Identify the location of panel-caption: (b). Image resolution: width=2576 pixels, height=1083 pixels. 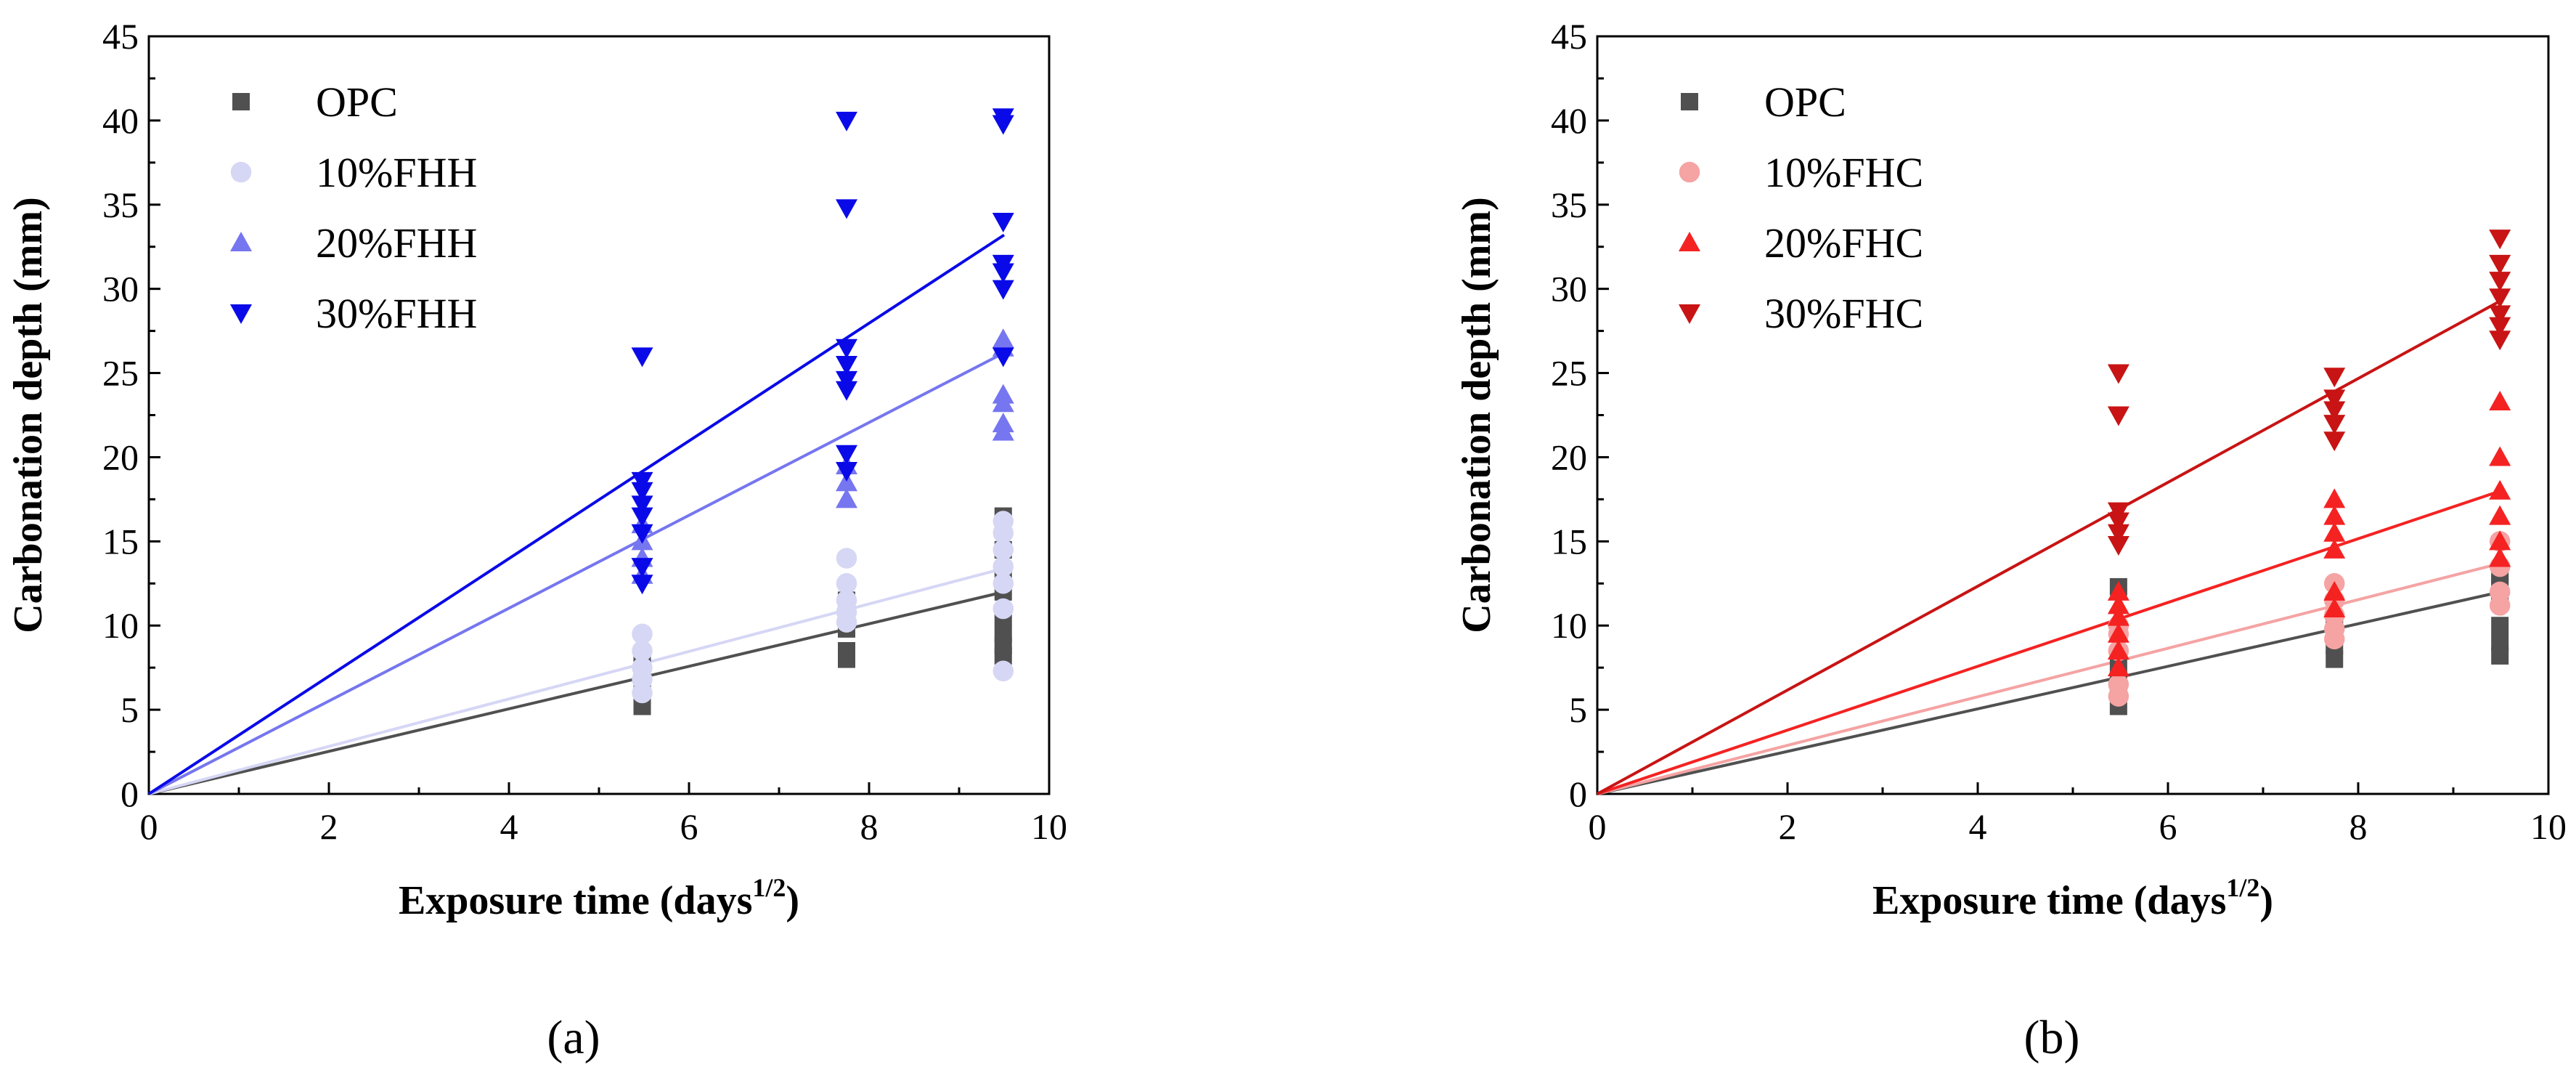
(2052, 1037).